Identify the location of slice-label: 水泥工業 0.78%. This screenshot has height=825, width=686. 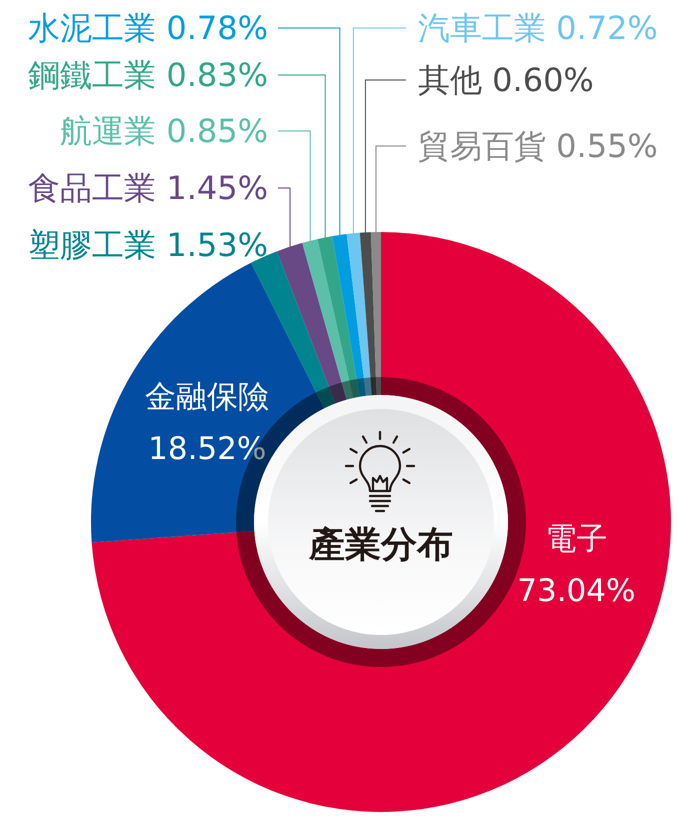
(148, 28).